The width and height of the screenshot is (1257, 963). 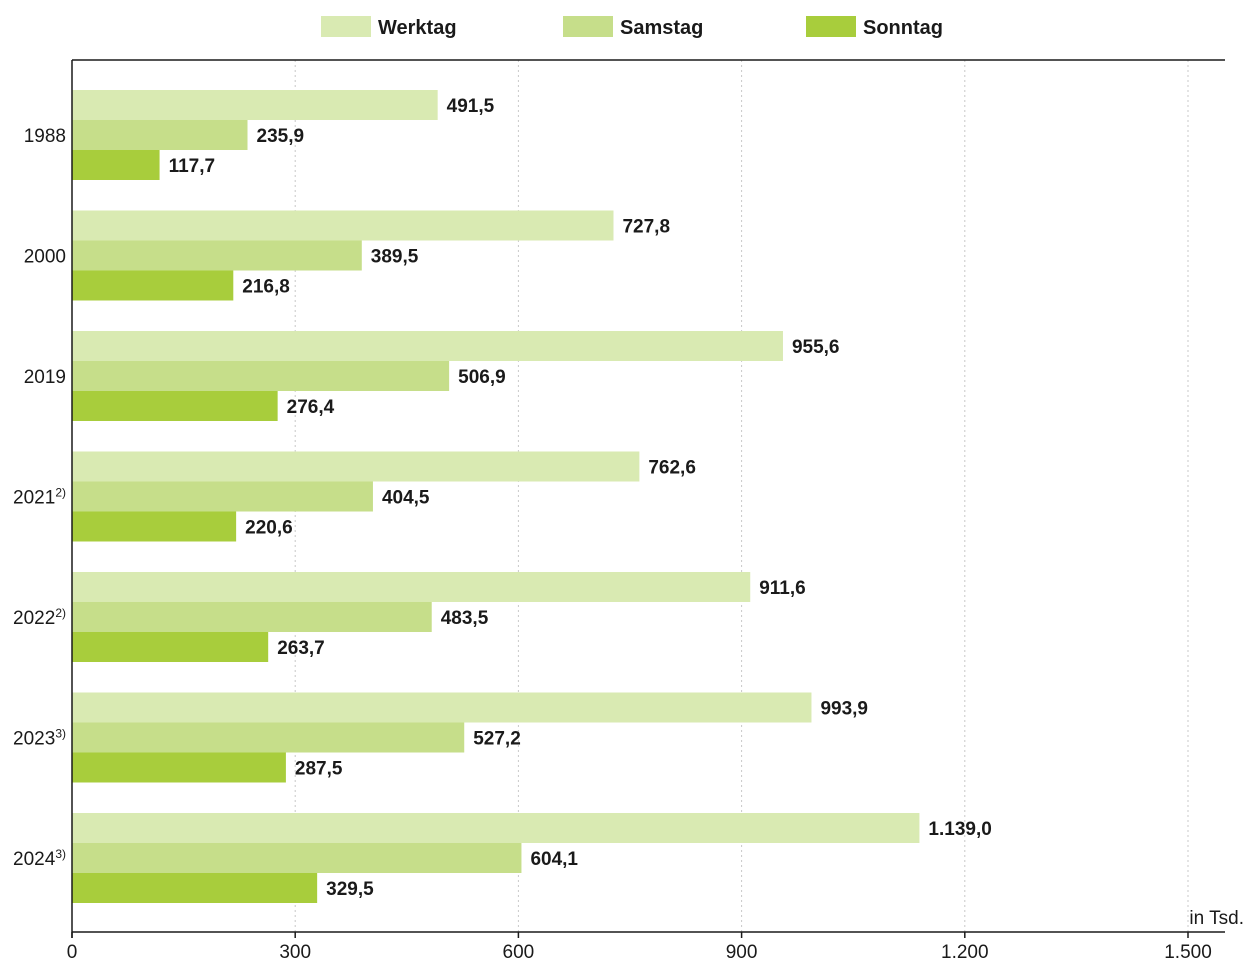 I want to click on value-label-2023-sonntag: 287,5, so click(x=319, y=769).